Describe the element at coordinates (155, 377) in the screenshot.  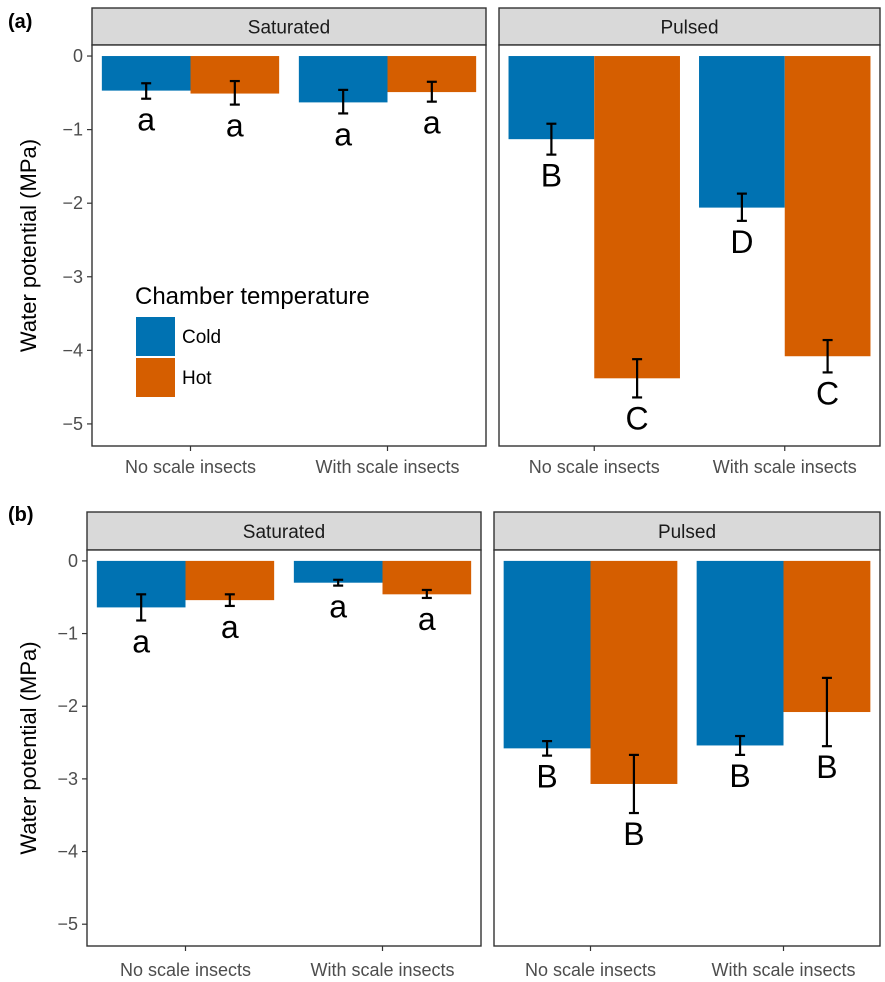
I see `legend-key-hot` at that location.